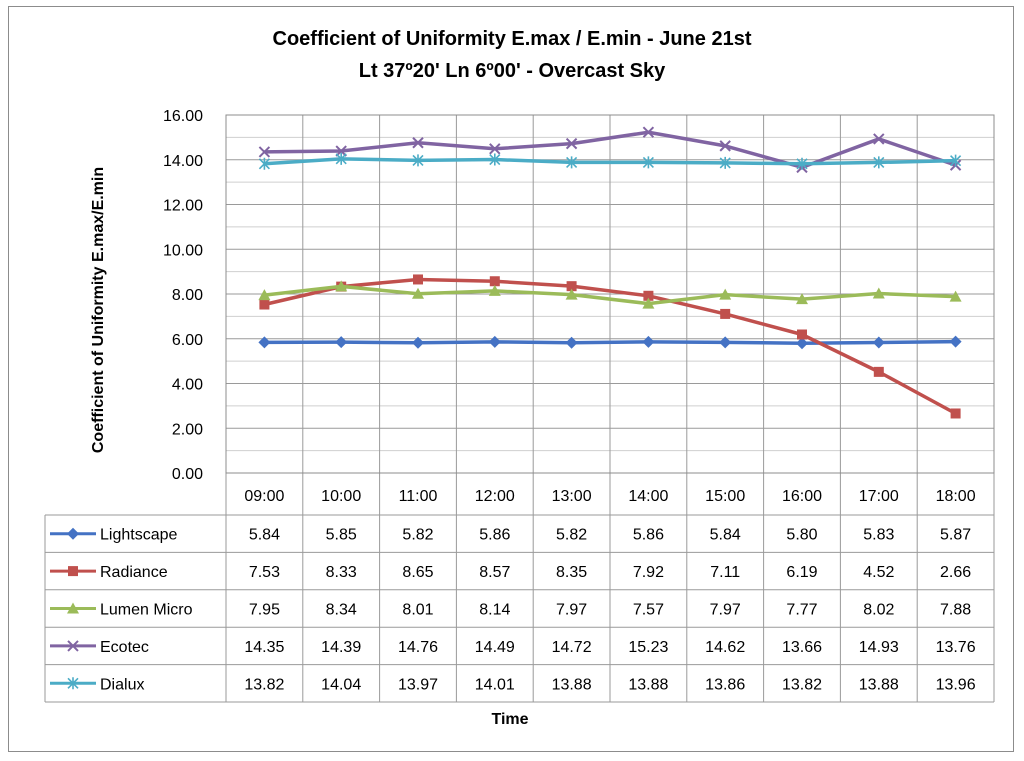 The width and height of the screenshot is (1024, 761). What do you see at coordinates (495, 647) in the screenshot?
I see `table-cell-ecotec: 14.49` at bounding box center [495, 647].